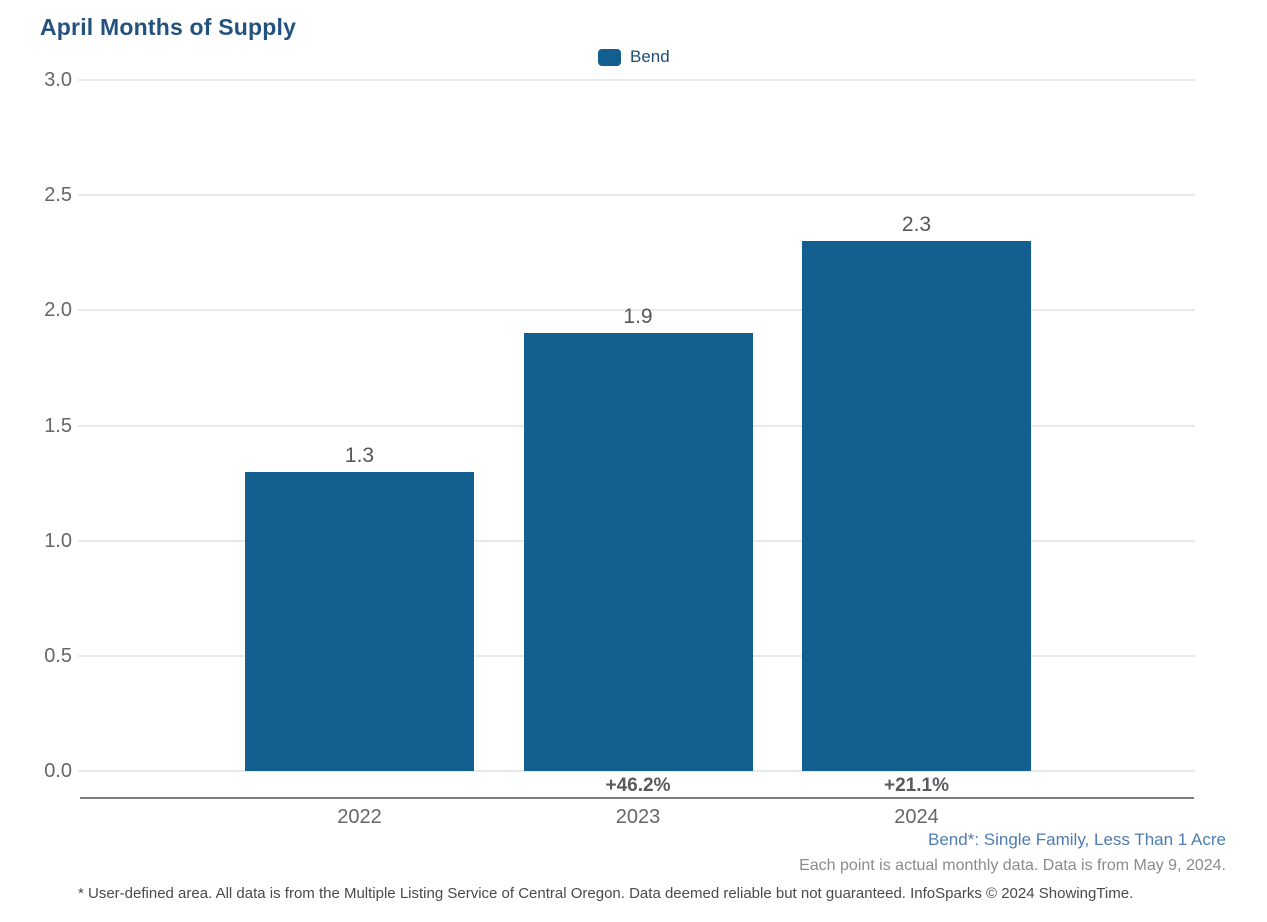  I want to click on bar-2024, so click(916, 506).